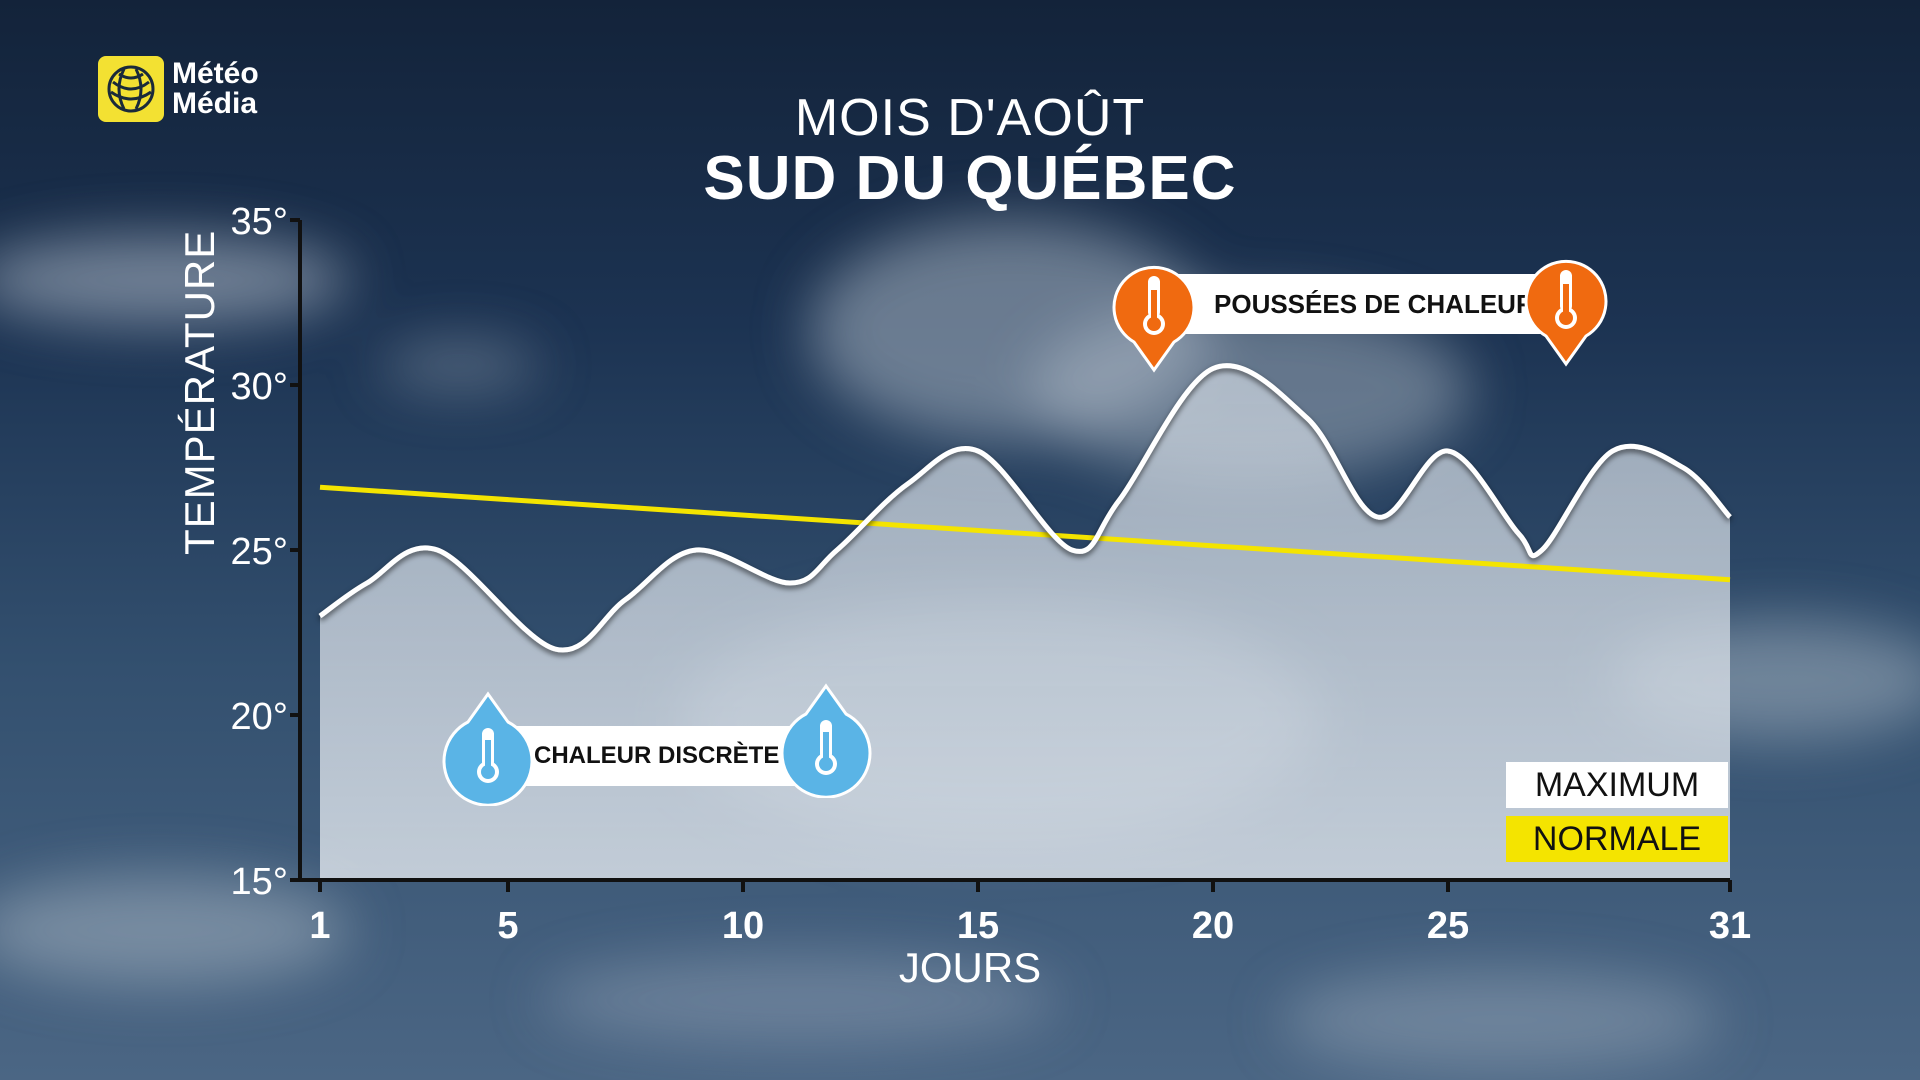 Image resolution: width=1920 pixels, height=1080 pixels. I want to click on brand-line-2: Média, so click(215, 103).